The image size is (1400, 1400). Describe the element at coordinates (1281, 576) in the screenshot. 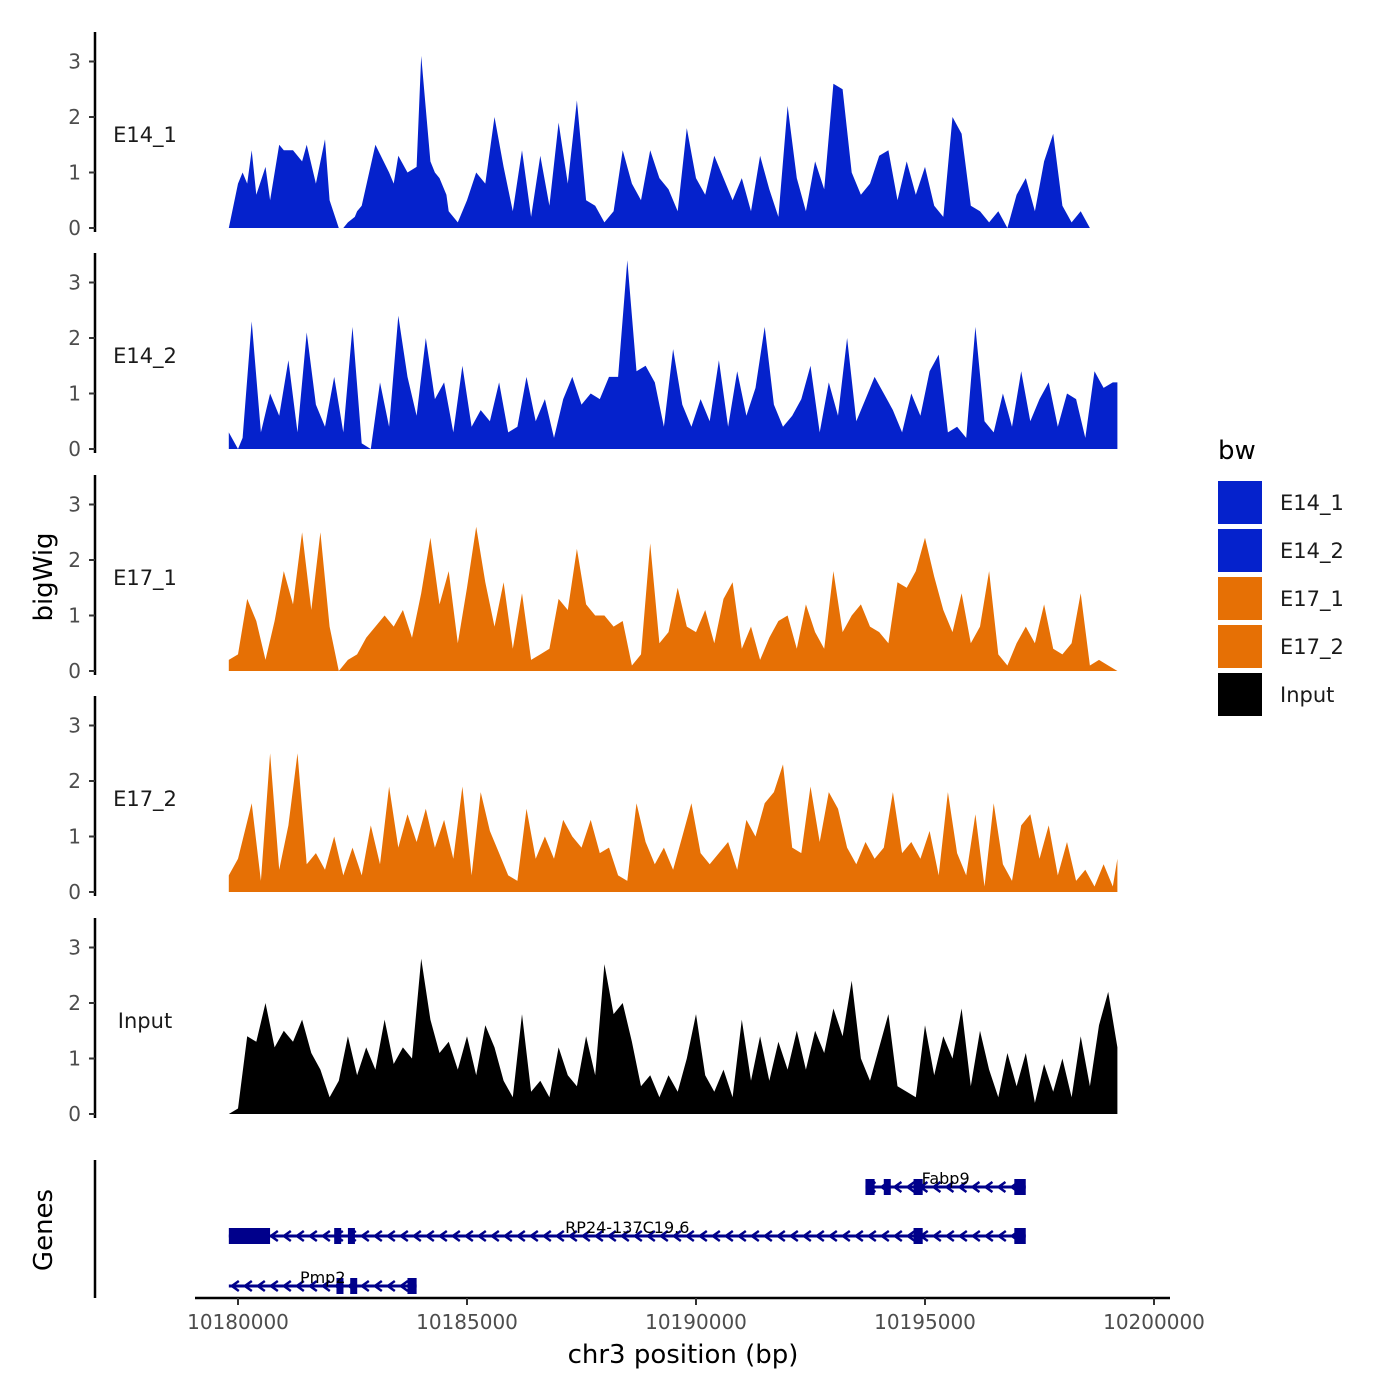

I see `legend: bw E14_1 E14_2 E17_1 E17_2 Input` at that location.